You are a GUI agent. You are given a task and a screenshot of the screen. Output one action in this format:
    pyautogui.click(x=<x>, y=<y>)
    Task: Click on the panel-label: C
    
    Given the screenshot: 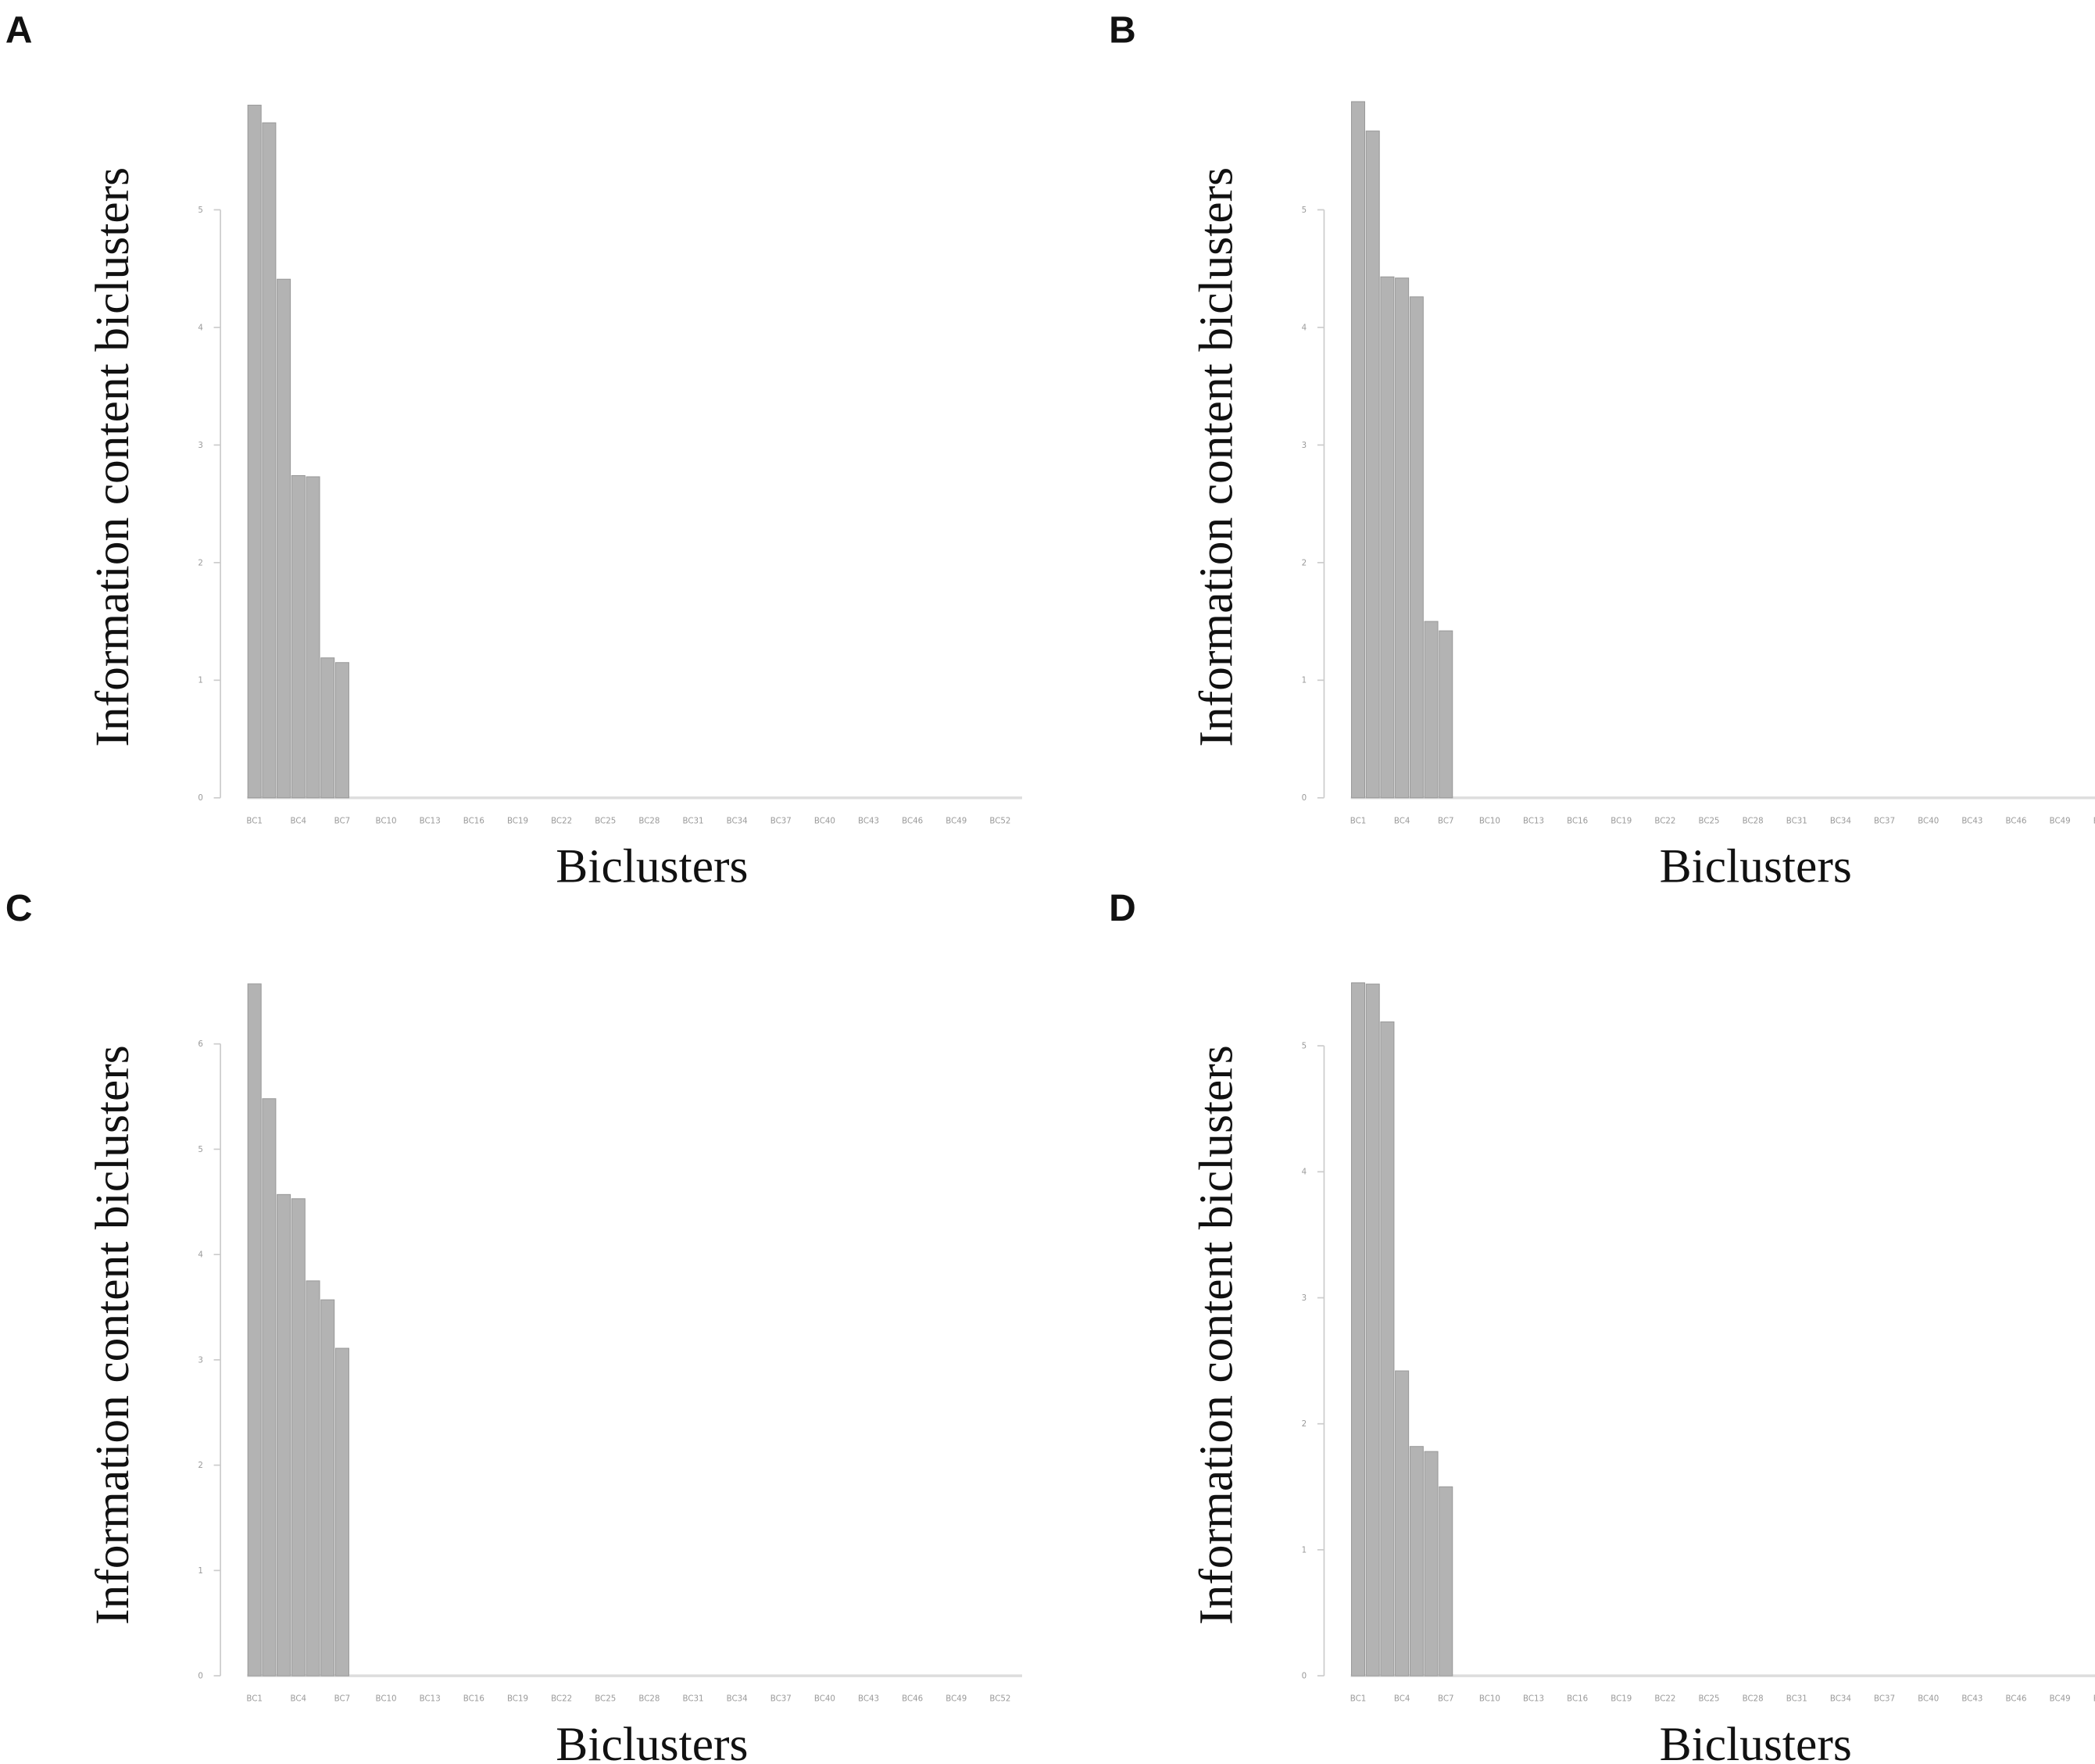 What is the action you would take?
    pyautogui.click(x=19, y=908)
    